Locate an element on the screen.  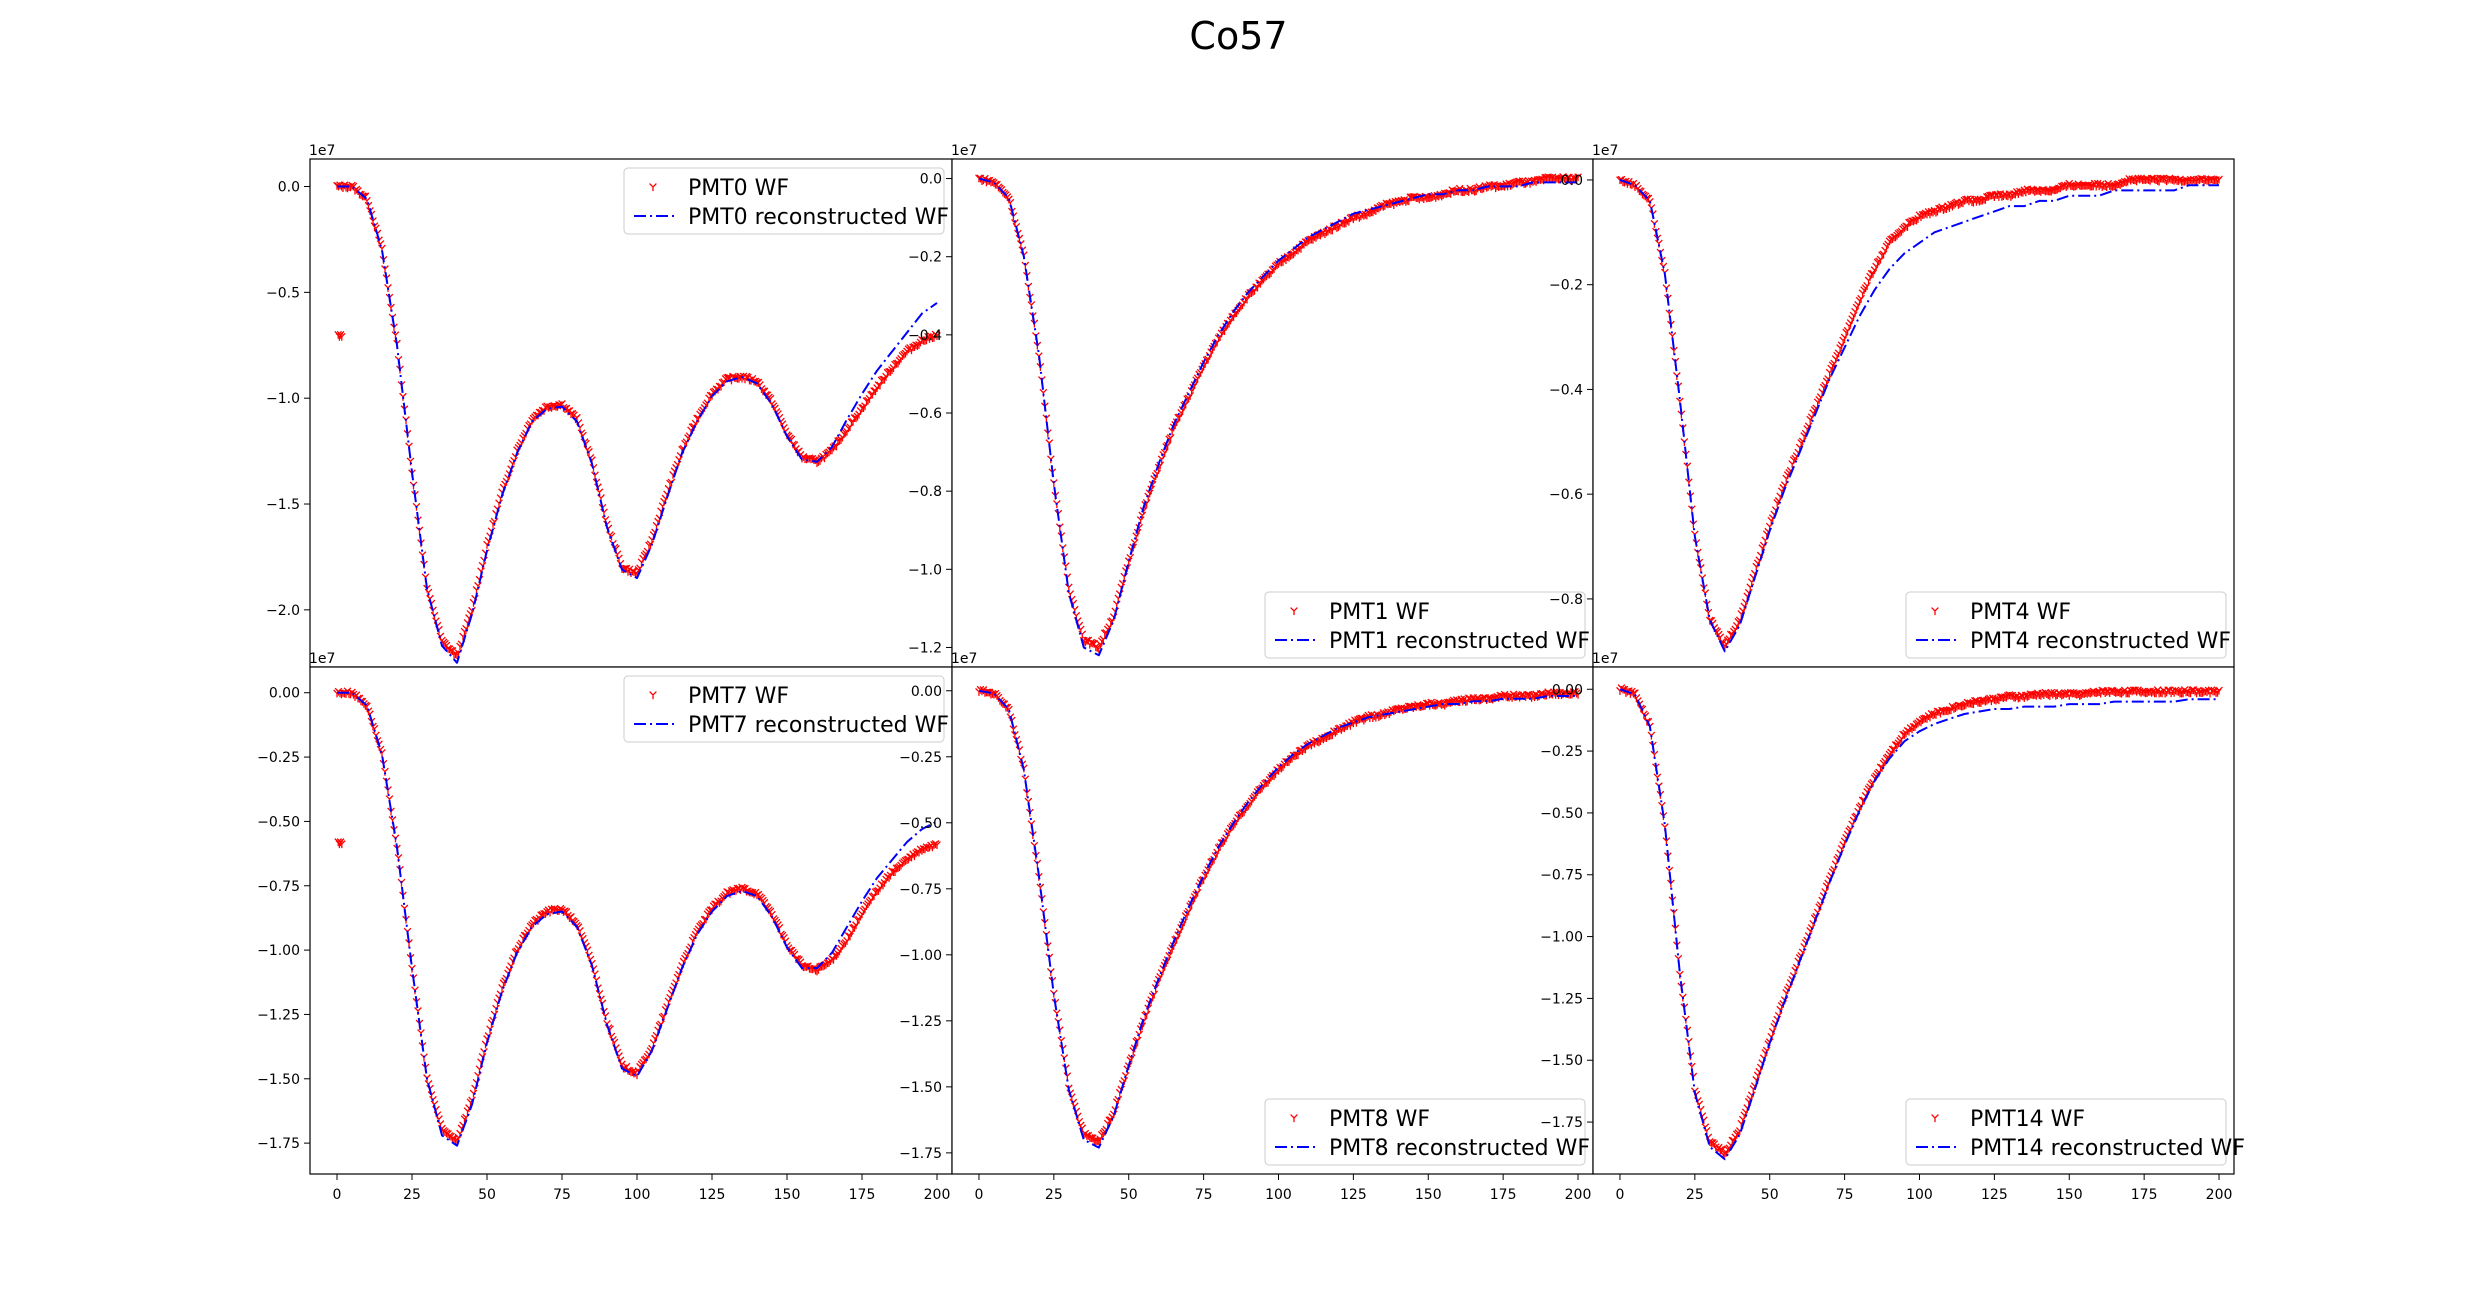
y-tick-label: −1.00 is located at coordinates (920, 956).